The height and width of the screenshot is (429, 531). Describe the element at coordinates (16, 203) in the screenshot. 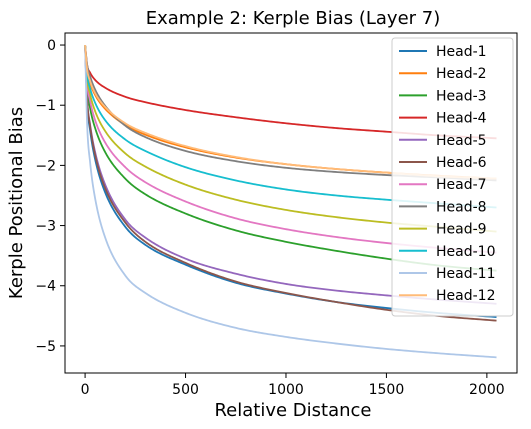

I see `y-axis-label: Kerple Positional Bias` at that location.